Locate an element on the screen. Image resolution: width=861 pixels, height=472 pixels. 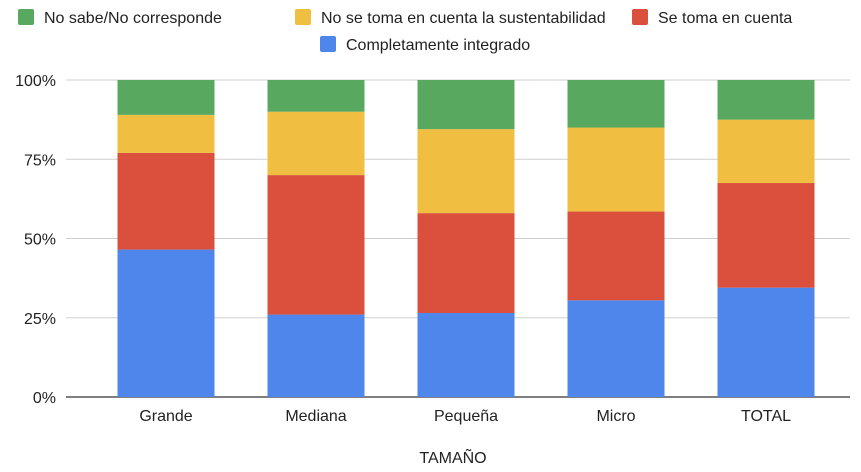
y-axis-ticks: 0% 25% 50% 75% 100% is located at coordinates (35, 240).